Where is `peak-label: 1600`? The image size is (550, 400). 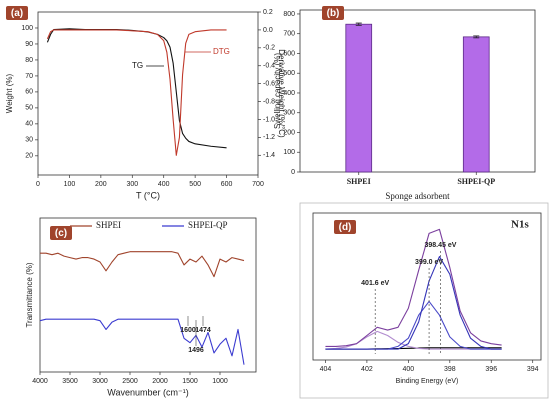 peak-label: 1600 is located at coordinates (188, 330).